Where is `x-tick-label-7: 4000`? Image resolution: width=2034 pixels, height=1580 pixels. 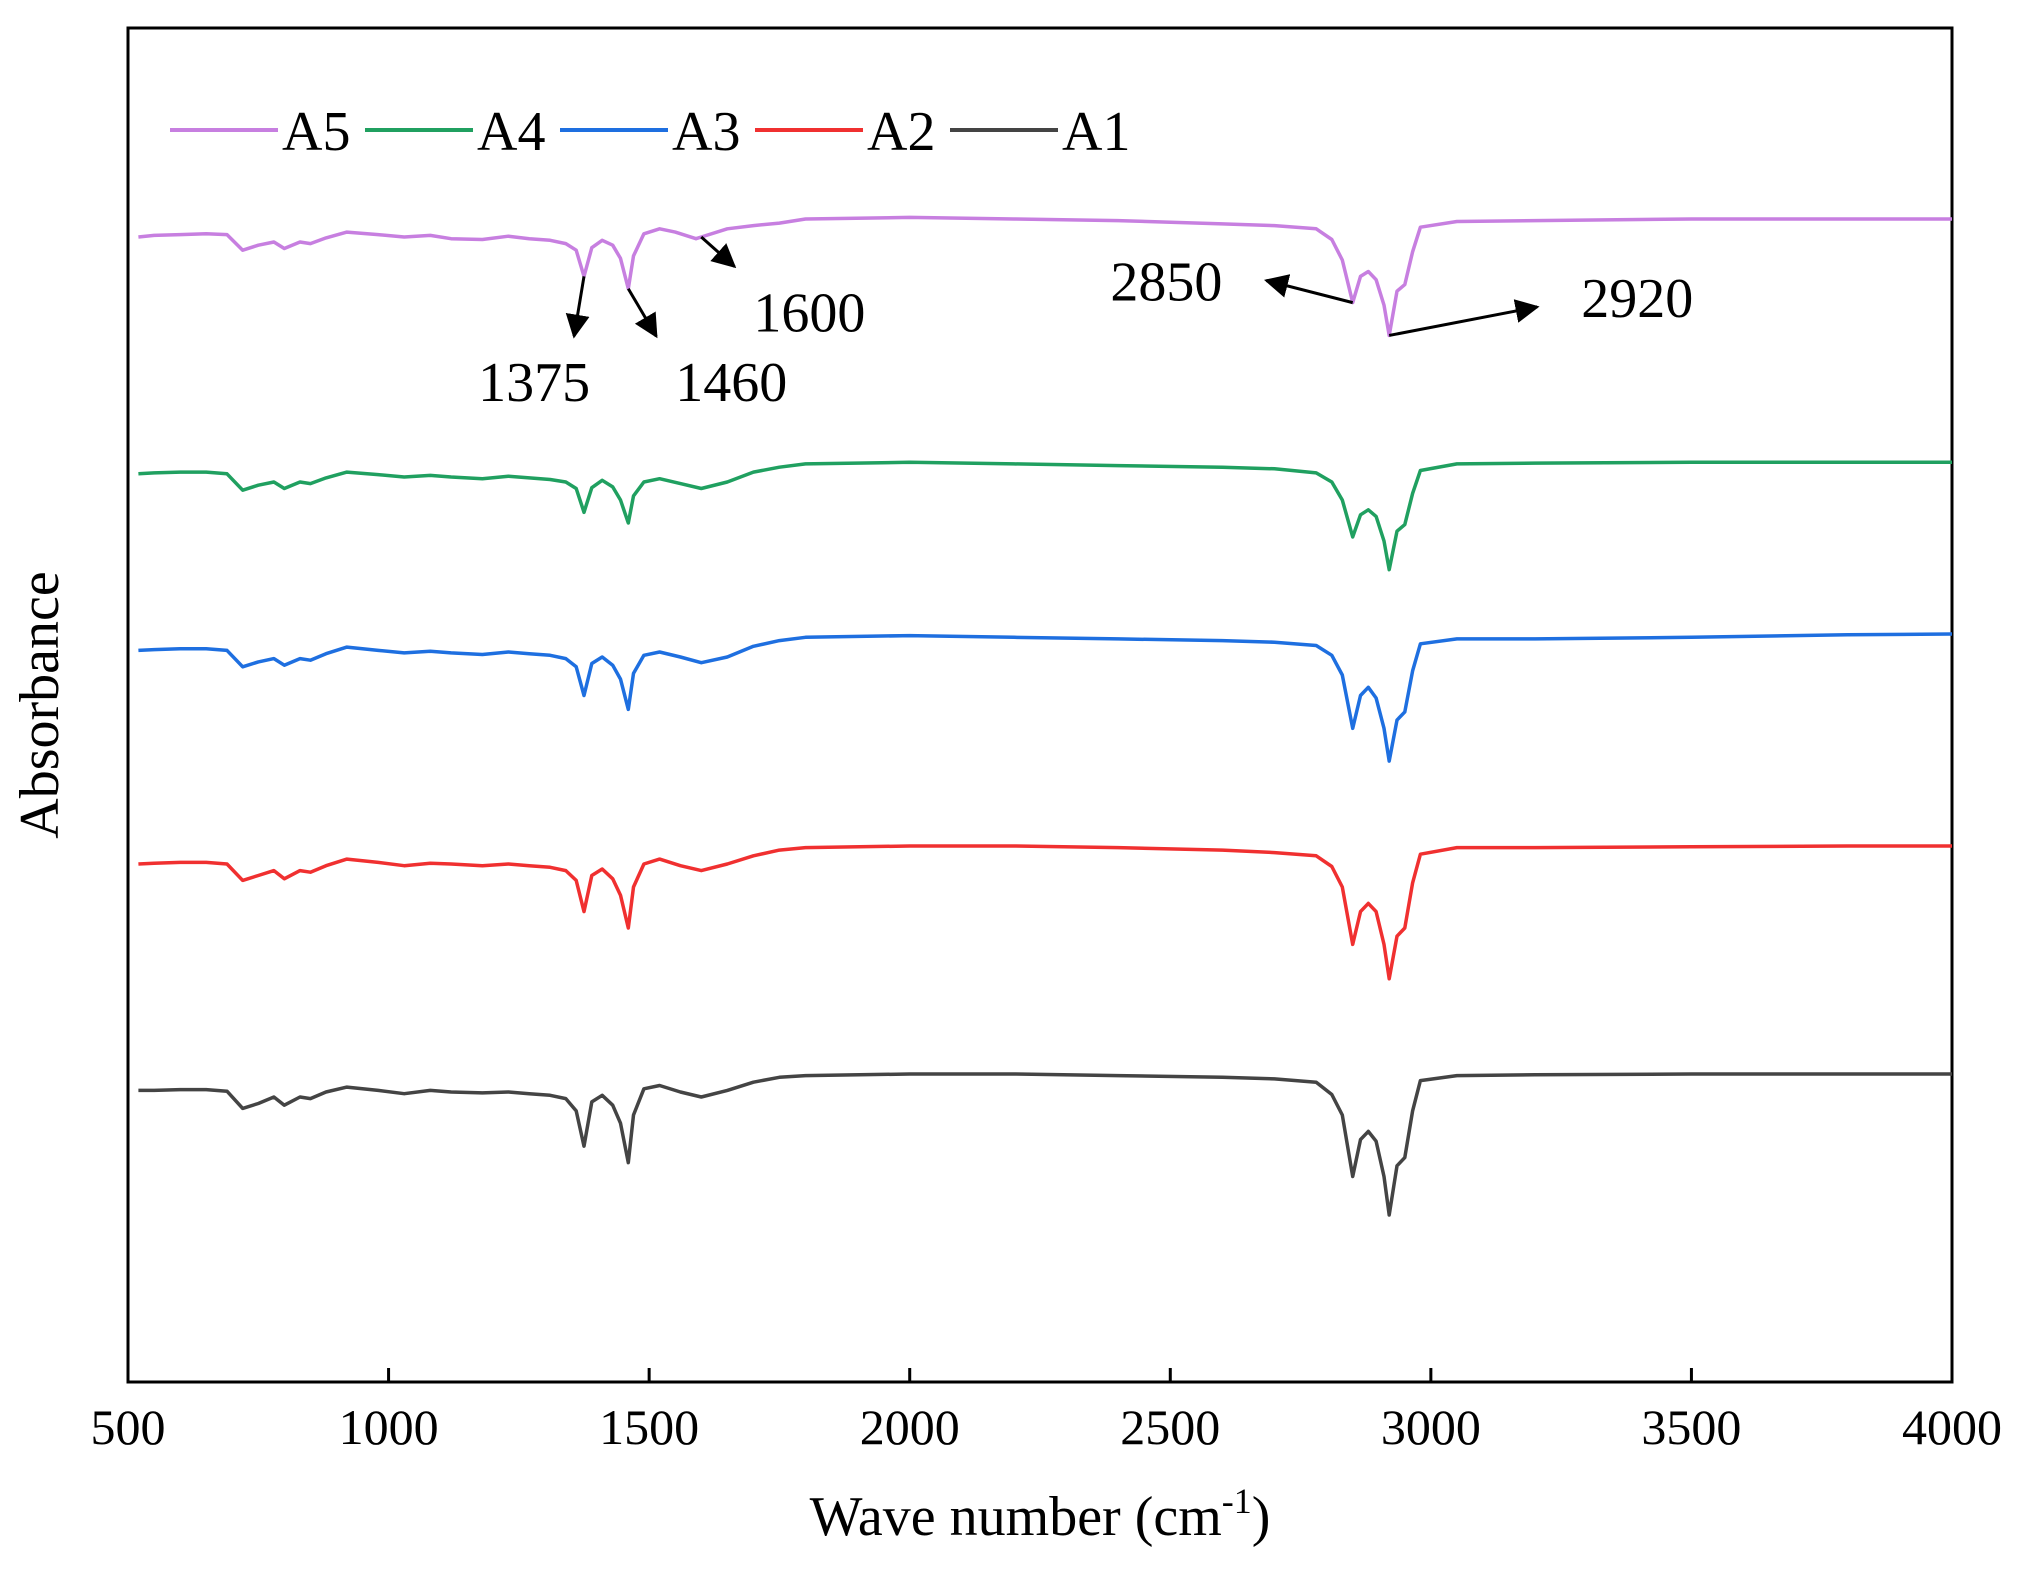
x-tick-label-7: 4000 is located at coordinates (1952, 1427).